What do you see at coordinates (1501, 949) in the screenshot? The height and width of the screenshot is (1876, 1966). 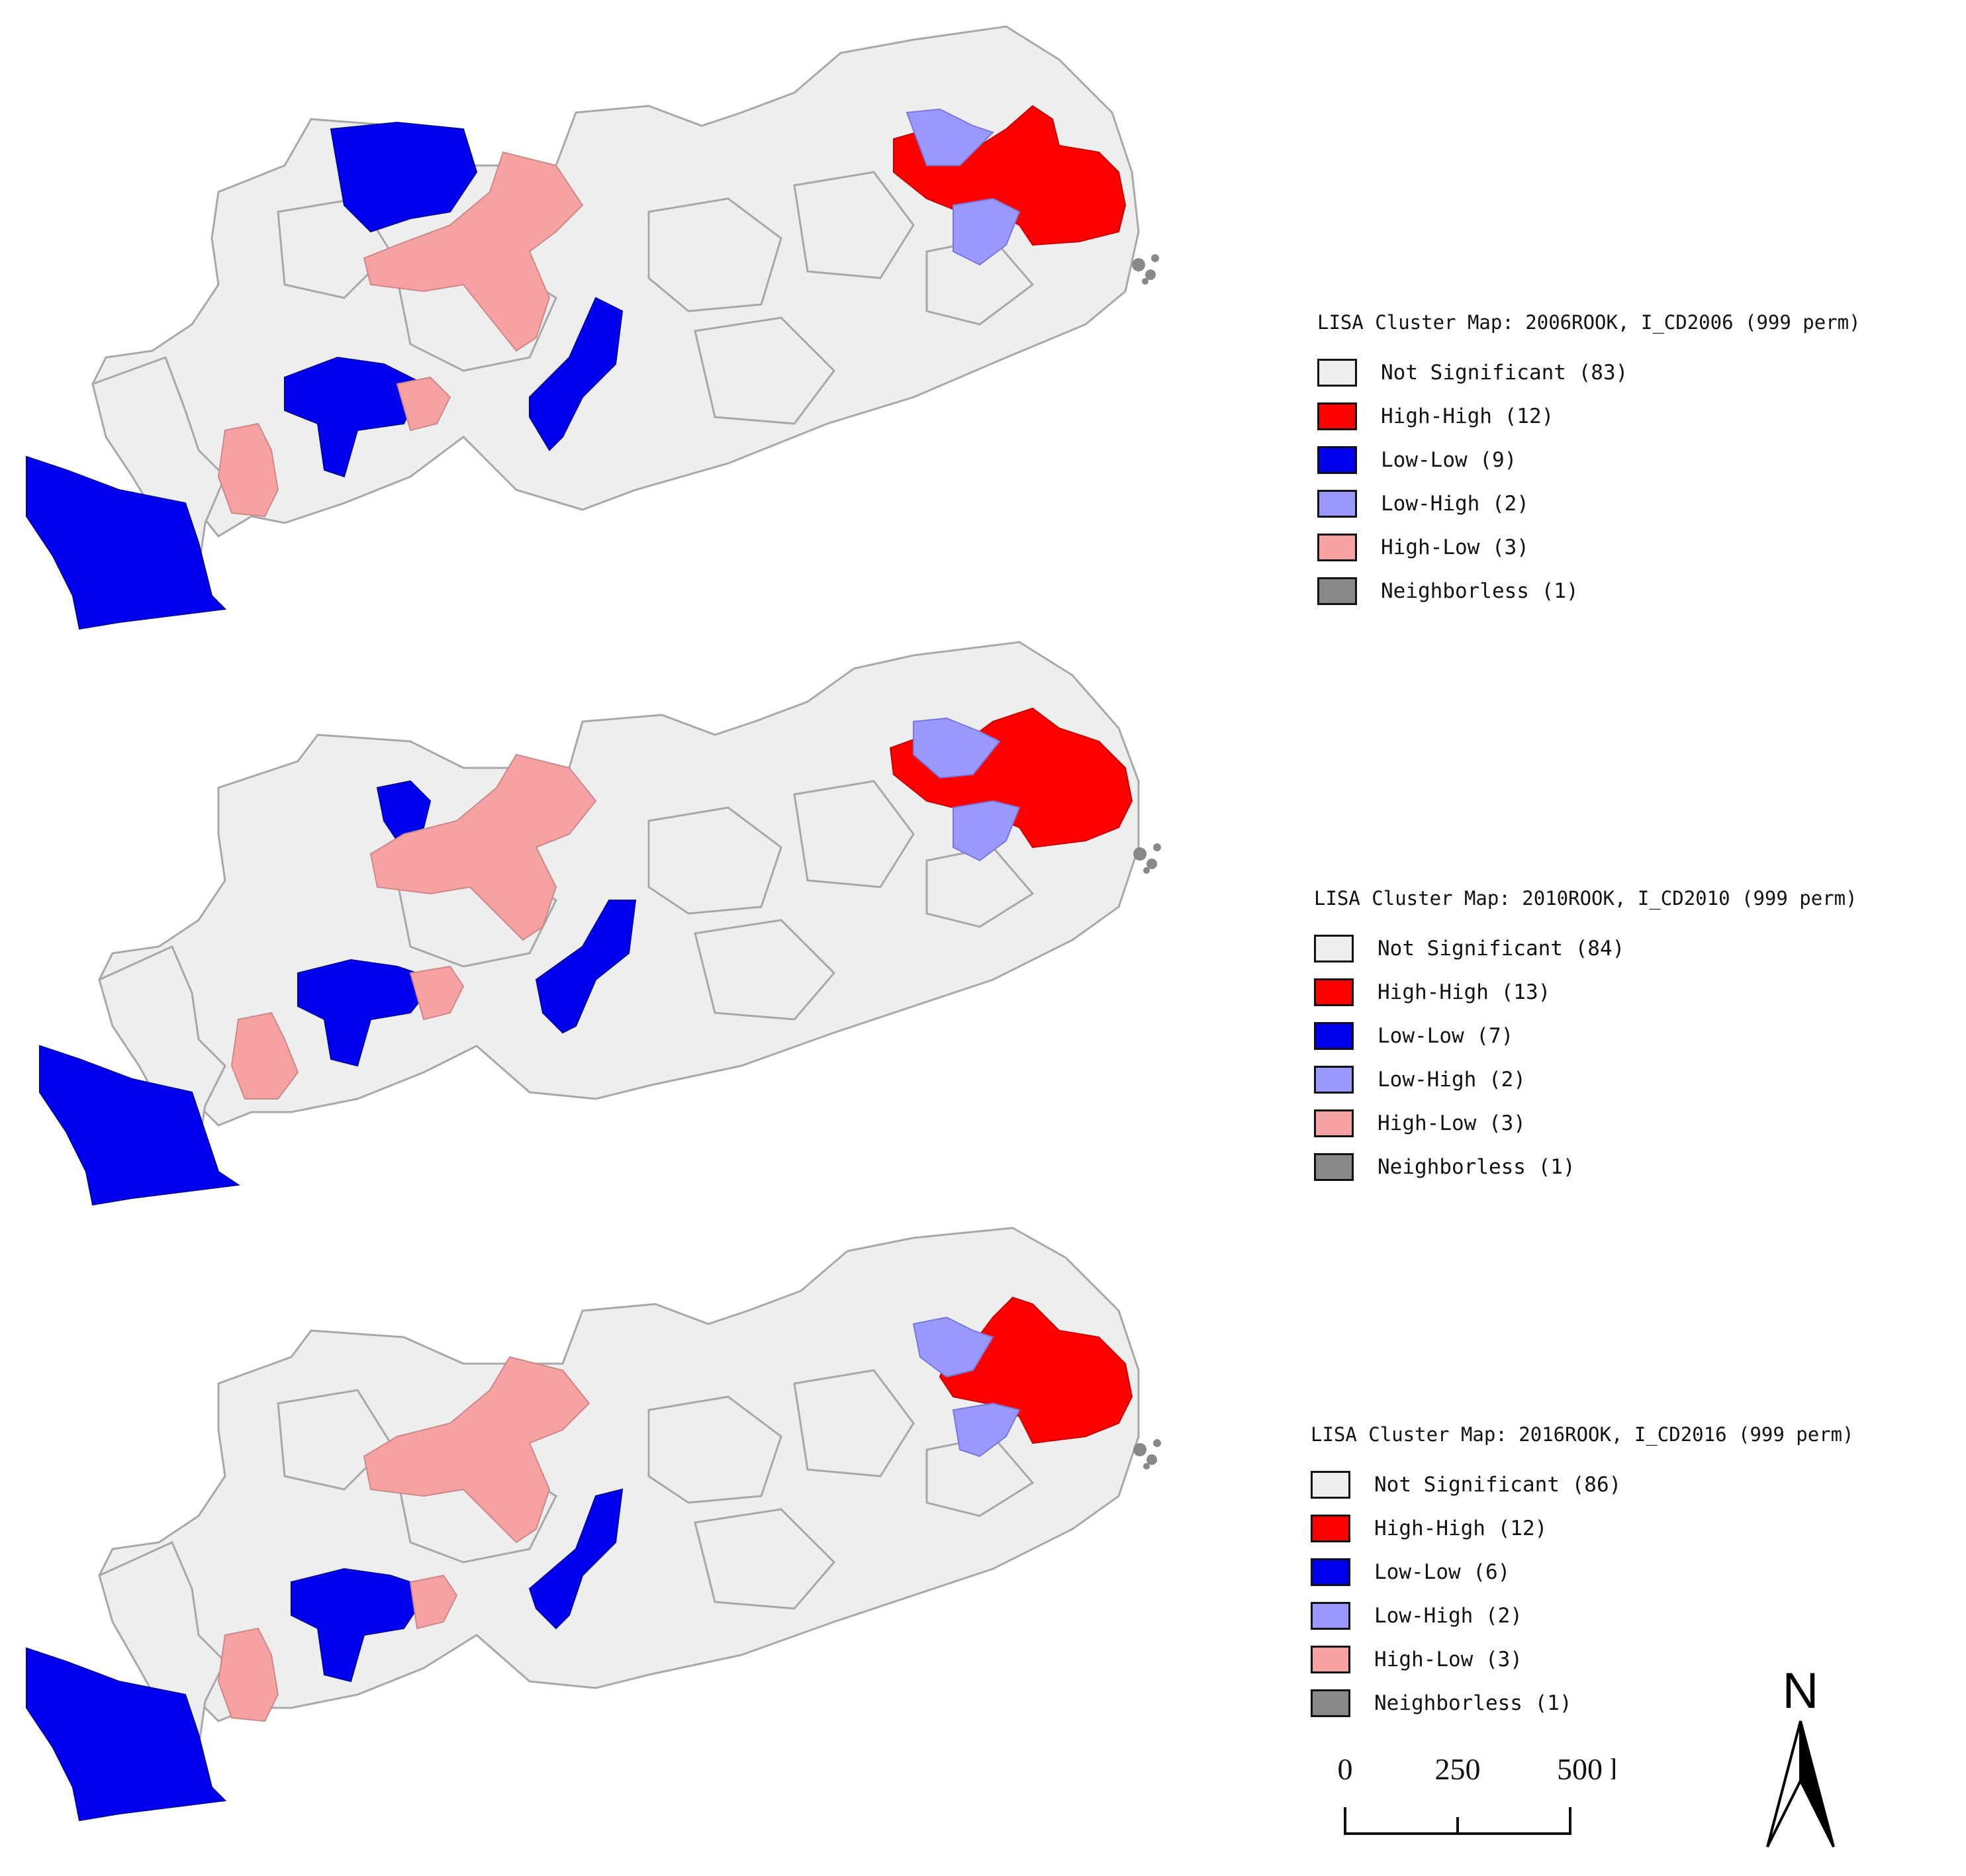 I see `legend-label: Not Significant (84)` at bounding box center [1501, 949].